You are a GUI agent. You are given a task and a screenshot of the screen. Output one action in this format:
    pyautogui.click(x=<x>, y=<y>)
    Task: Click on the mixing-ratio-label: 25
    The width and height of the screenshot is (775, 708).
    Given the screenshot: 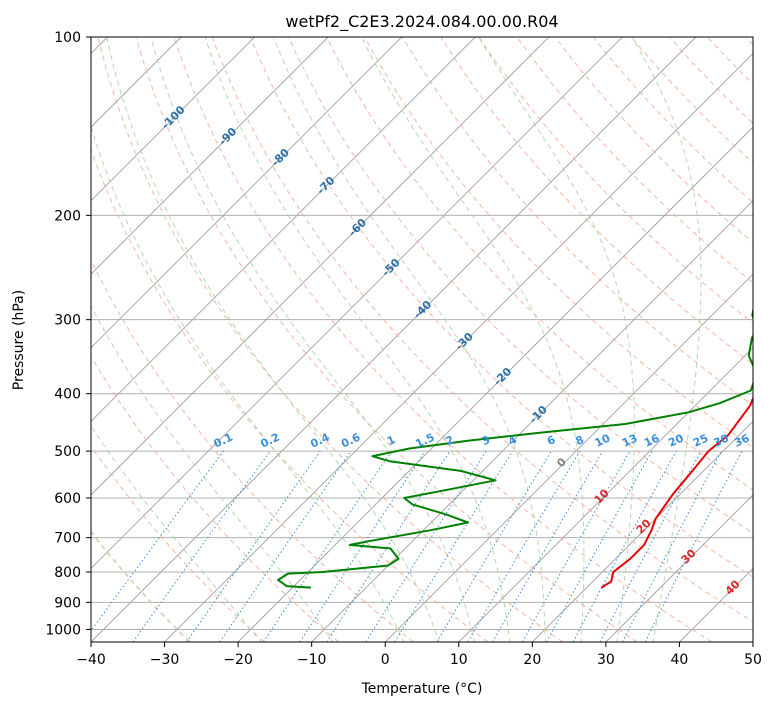 What is the action you would take?
    pyautogui.click(x=700, y=441)
    